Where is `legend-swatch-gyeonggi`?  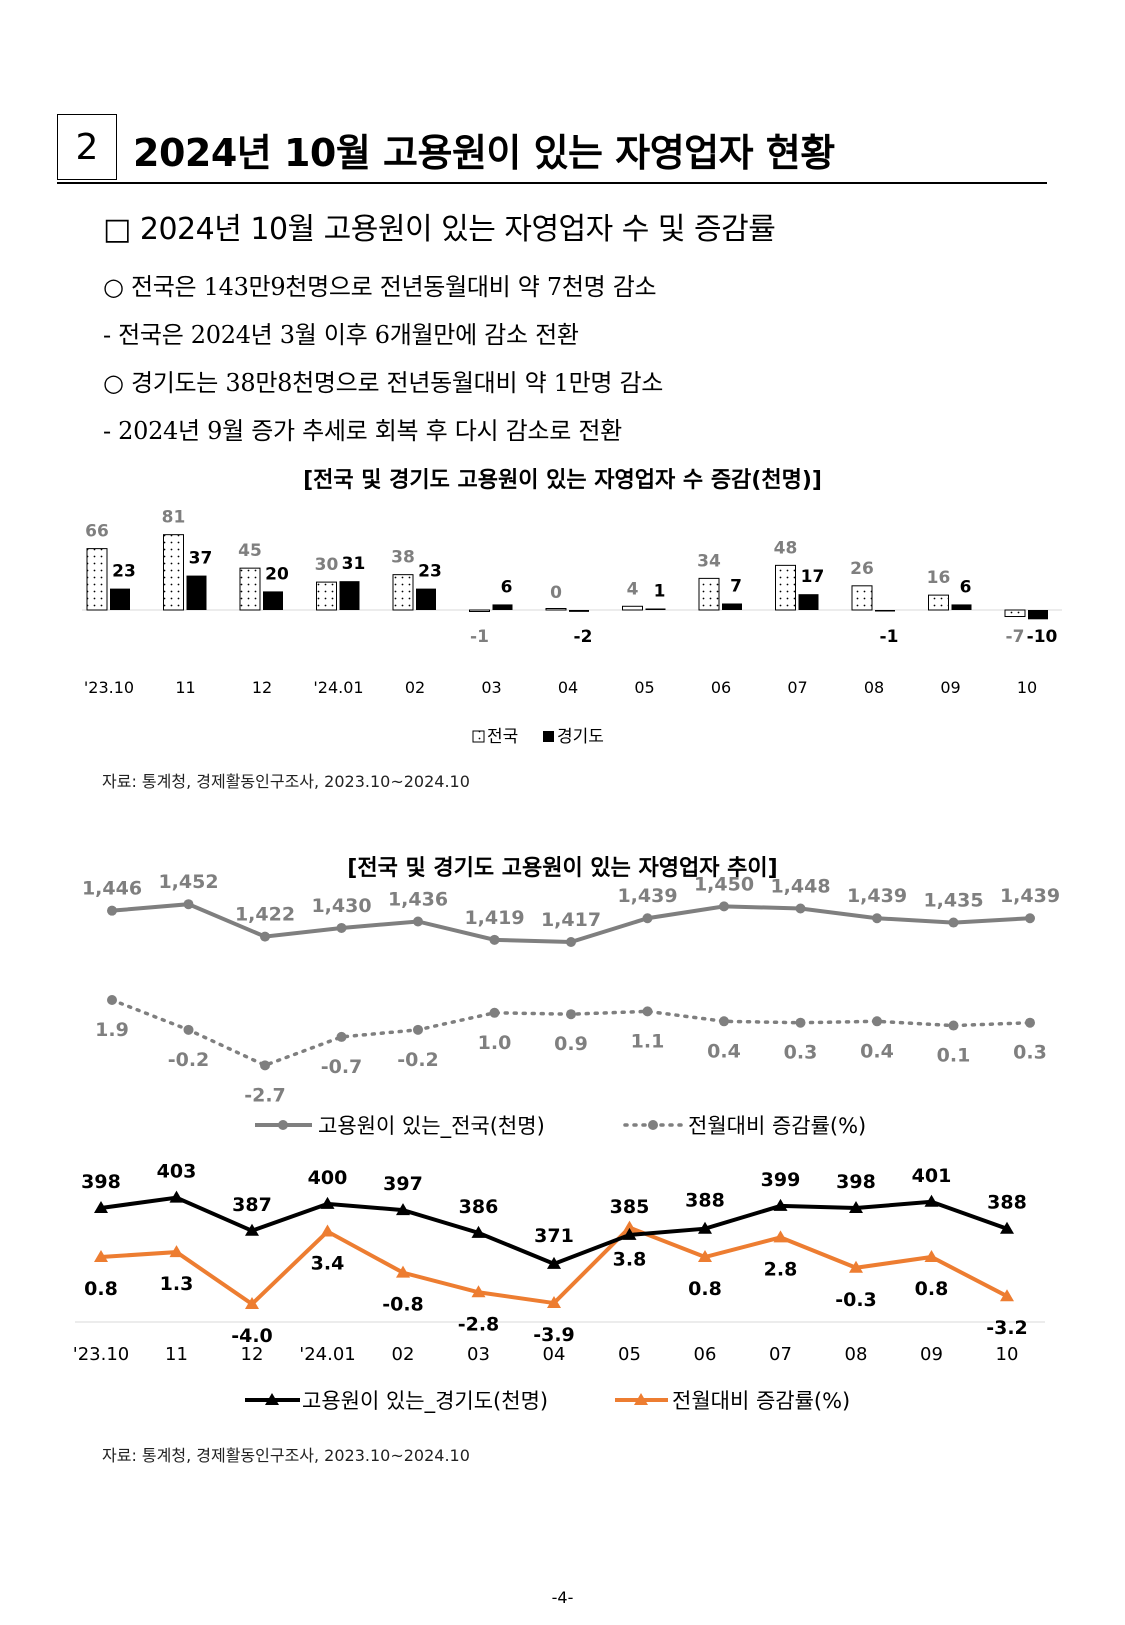
legend-swatch-gyeonggi is located at coordinates (548, 736).